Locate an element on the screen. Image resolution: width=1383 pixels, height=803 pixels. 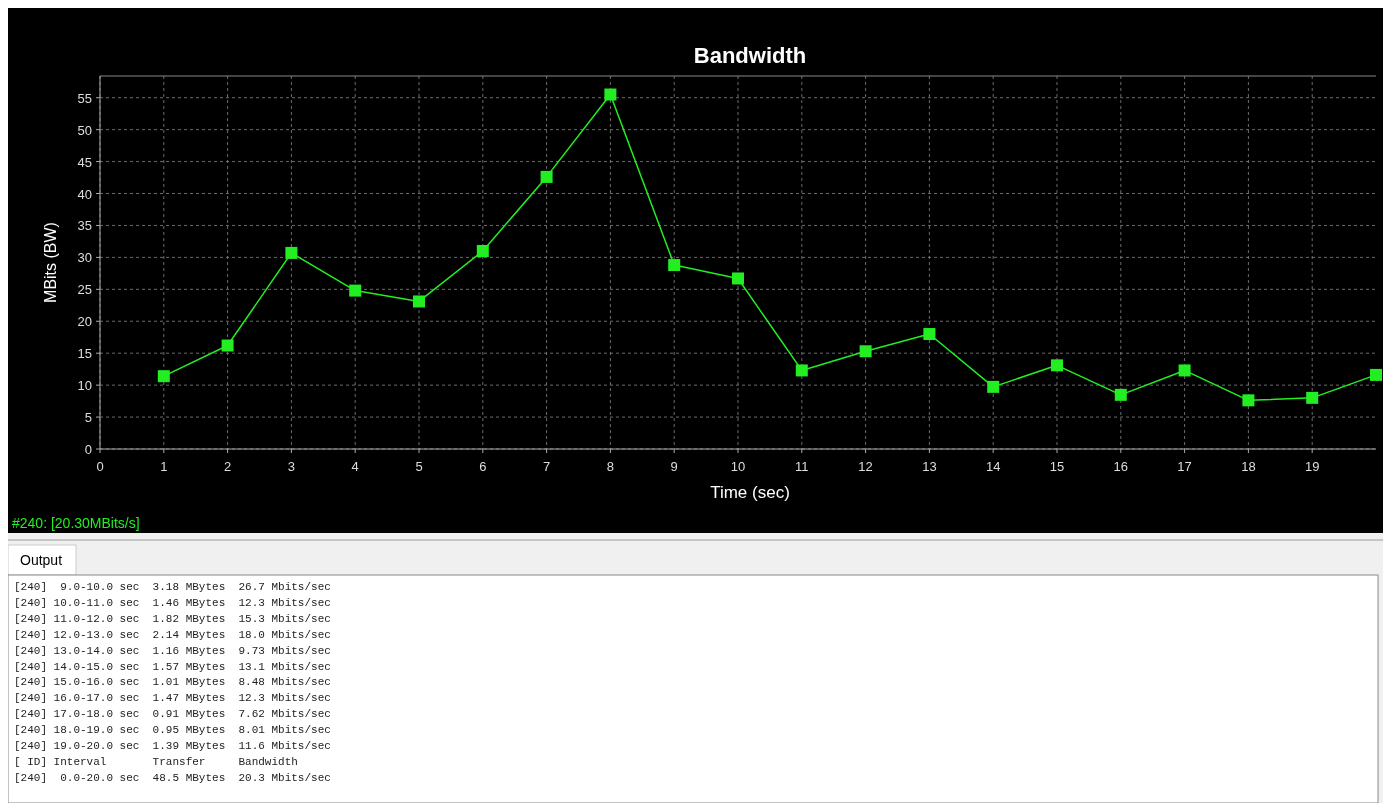
x-tick-label: 15 is located at coordinates (1057, 466).